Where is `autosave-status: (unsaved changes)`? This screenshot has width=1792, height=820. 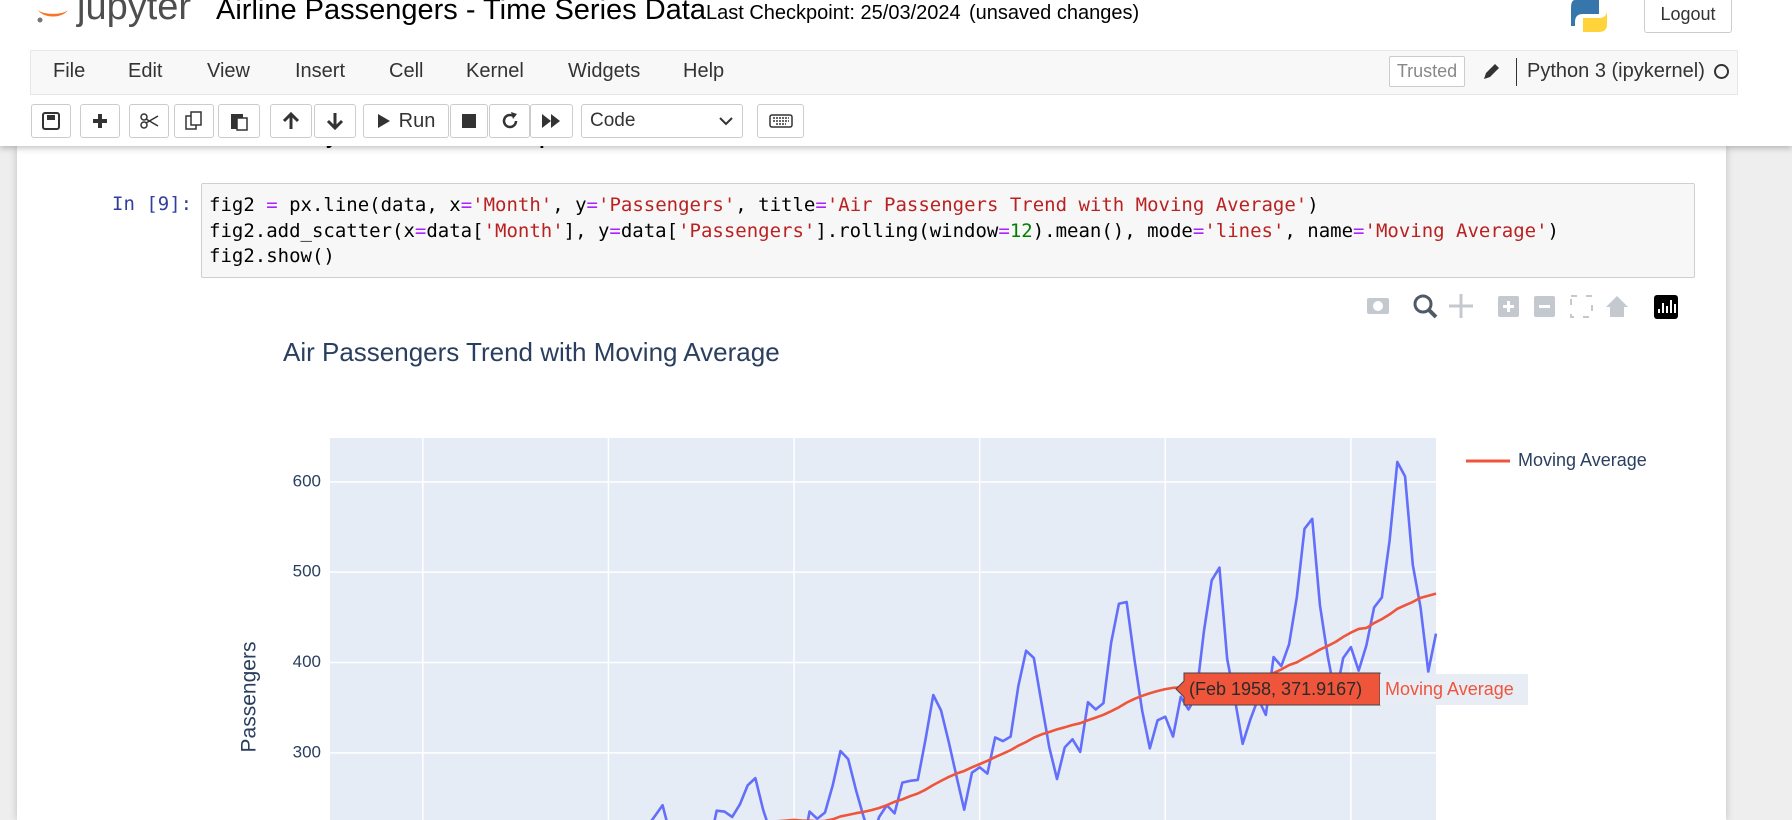
autosave-status: (unsaved changes) is located at coordinates (1054, 13).